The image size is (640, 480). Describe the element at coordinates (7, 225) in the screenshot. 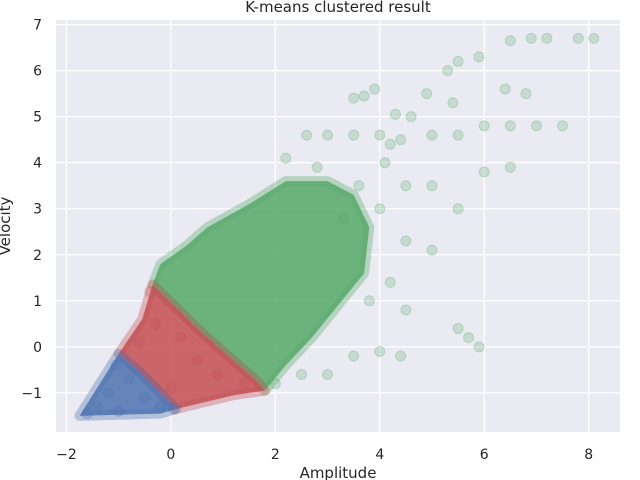

I see `y-axis-label: Velocity` at that location.